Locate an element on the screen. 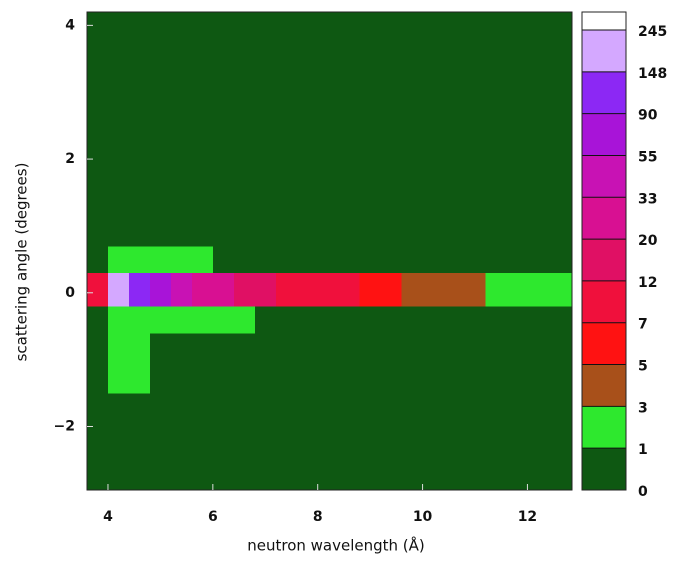 Image resolution: width=675 pixels, height=562 pixels. colorbar-tick-label: 3 is located at coordinates (643, 408).